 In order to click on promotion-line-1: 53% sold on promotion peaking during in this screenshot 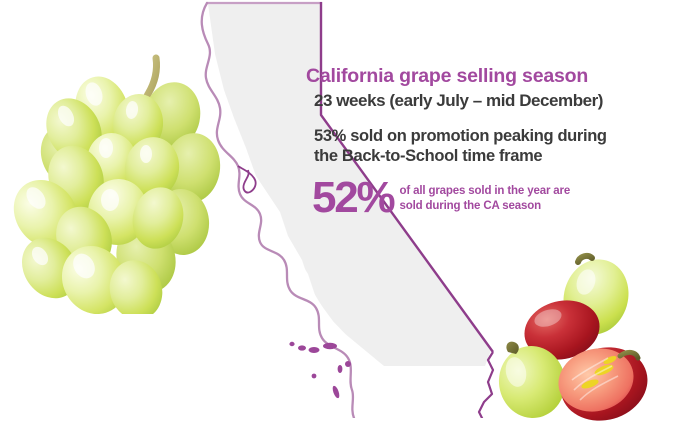, I will do `click(460, 135)`.